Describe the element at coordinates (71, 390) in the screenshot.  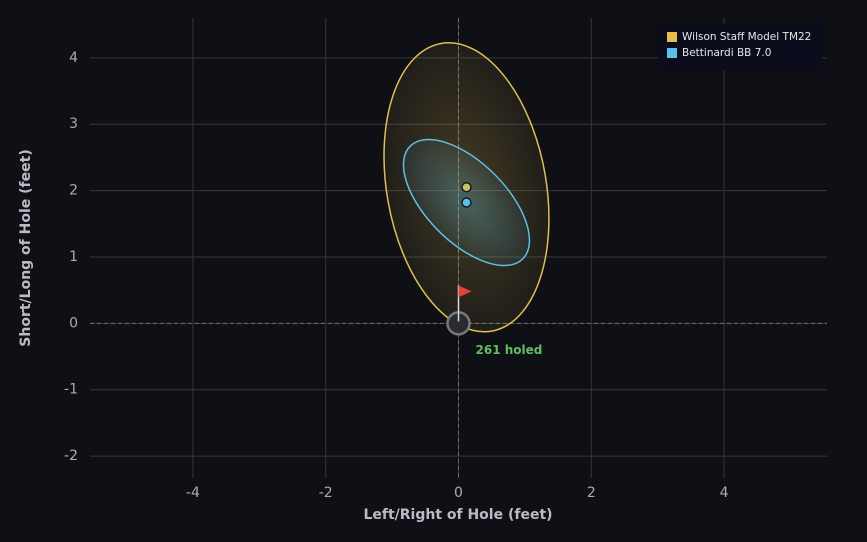
I see `y-tick-label: -1` at that location.